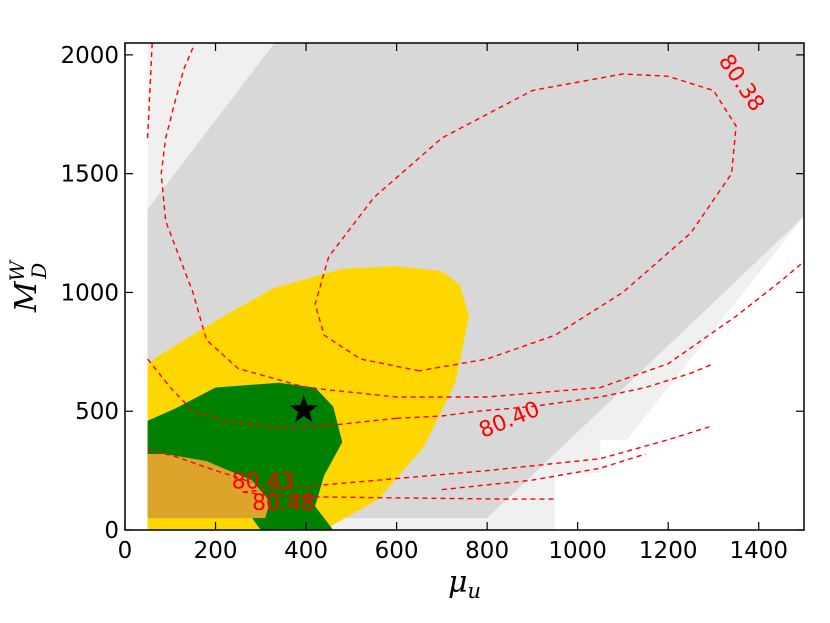 The width and height of the screenshot is (830, 623). Describe the element at coordinates (17, 270) in the screenshot. I see `y-axis-label-superscript: W` at that location.